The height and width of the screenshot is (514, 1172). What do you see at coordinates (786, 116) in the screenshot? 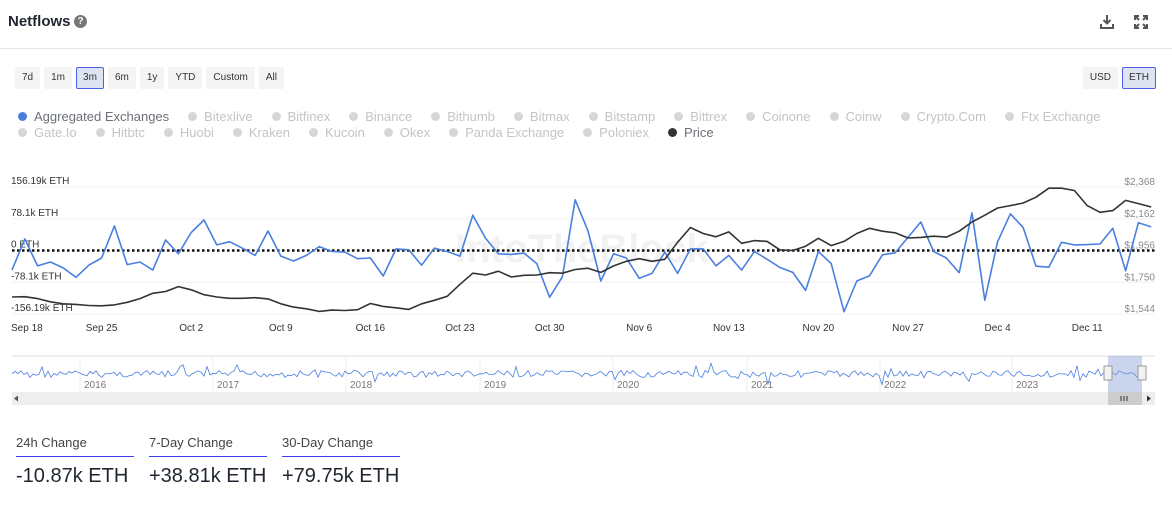
I see `legend-label: Coinone` at bounding box center [786, 116].